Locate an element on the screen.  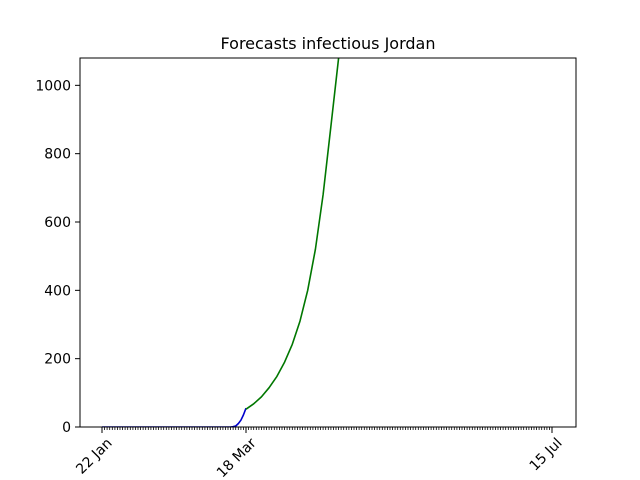
y-tick-label: 400 is located at coordinates (57, 291).